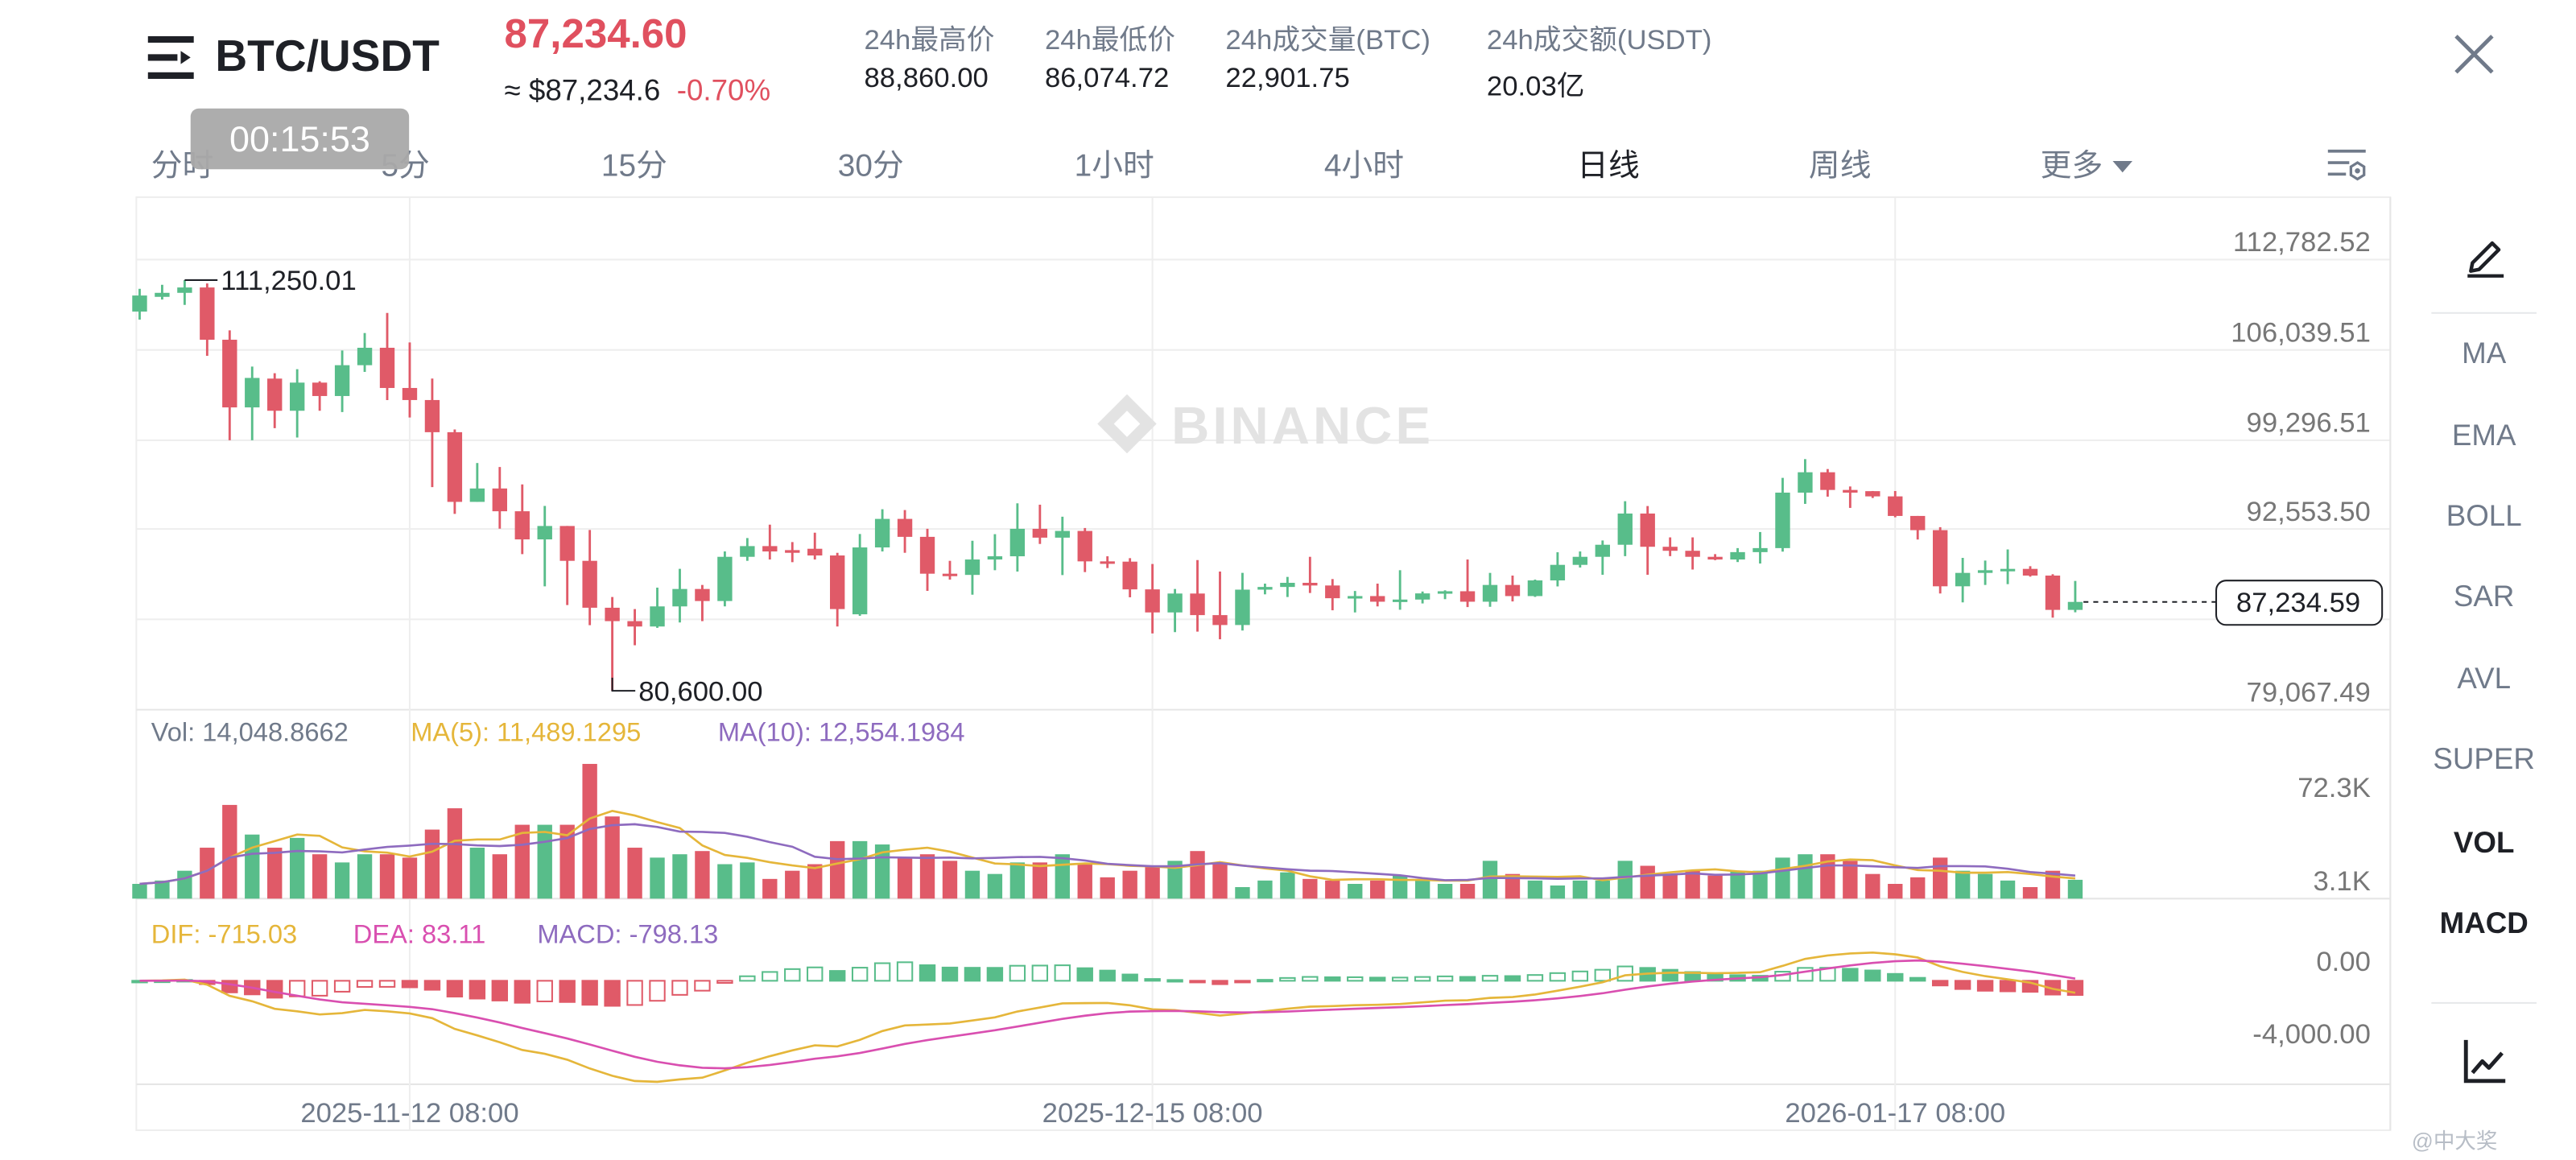 This screenshot has height=1160, width=2576. Describe the element at coordinates (2474, 54) in the screenshot. I see `close-icon` at that location.